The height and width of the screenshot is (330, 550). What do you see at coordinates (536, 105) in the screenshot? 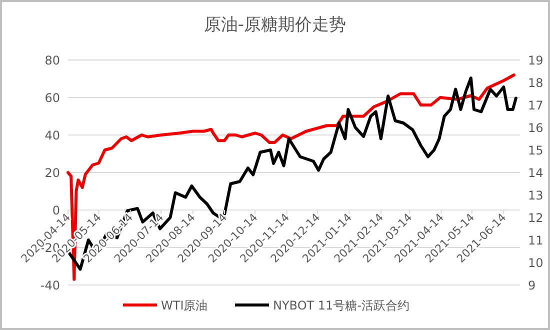
I see `y2-tick-label: 17` at bounding box center [536, 105].